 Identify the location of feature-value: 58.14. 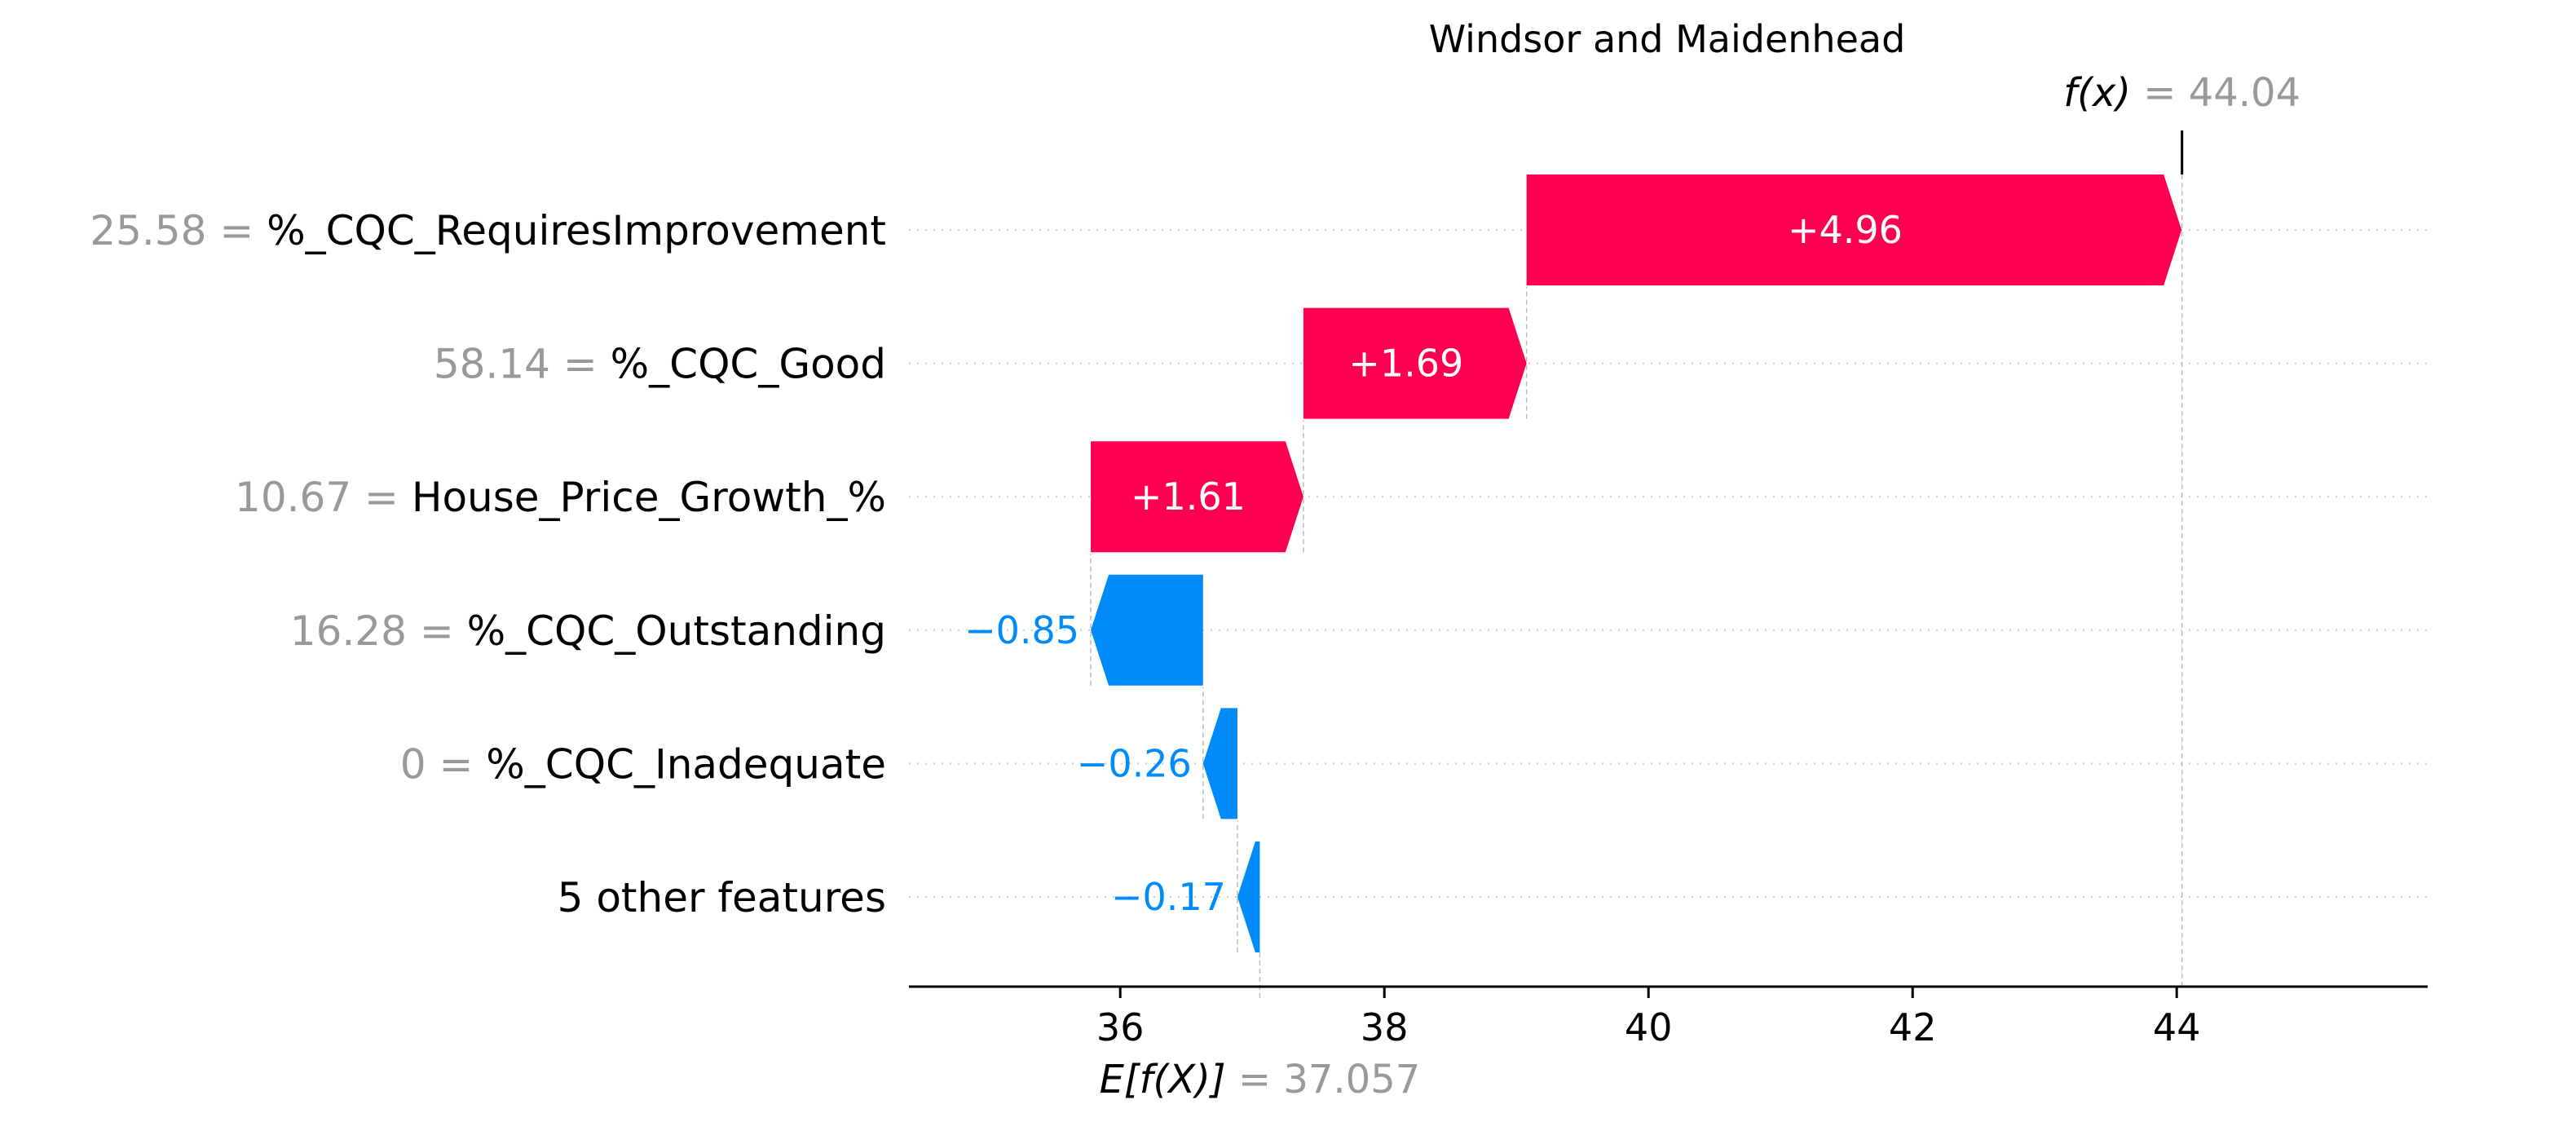
(492, 364).